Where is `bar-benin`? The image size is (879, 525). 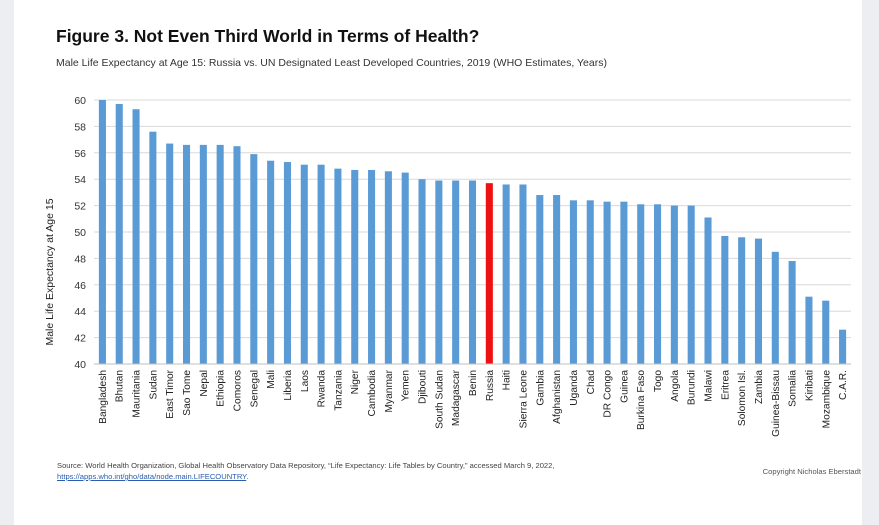
bar-benin is located at coordinates (472, 272).